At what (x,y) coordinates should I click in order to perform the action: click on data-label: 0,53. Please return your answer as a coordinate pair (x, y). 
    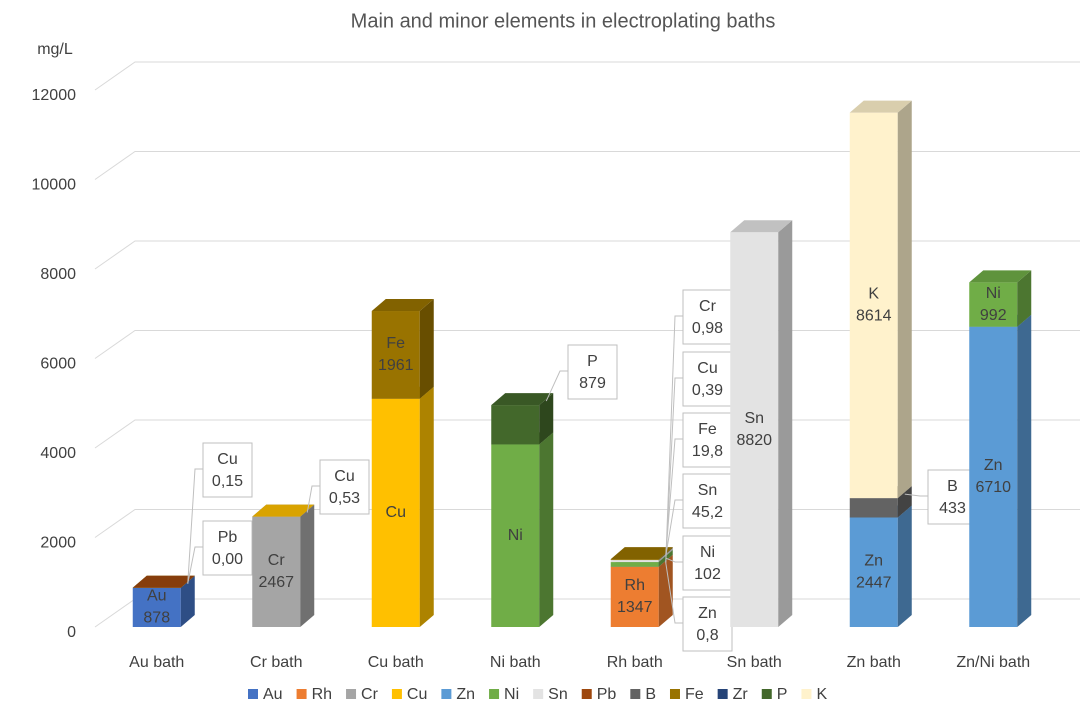
    Looking at the image, I should click on (344, 498).